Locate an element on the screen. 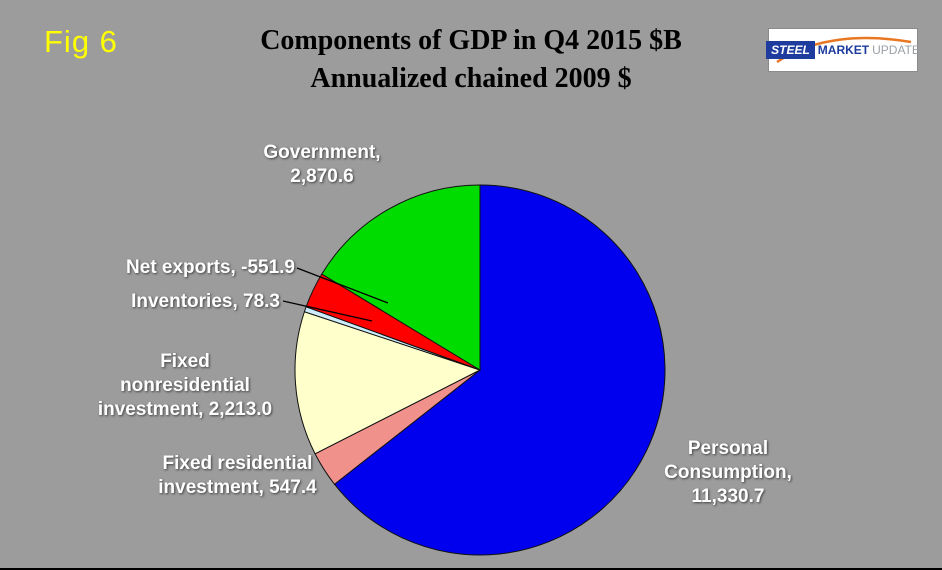  label-line: Fixed residential is located at coordinates (237, 463).